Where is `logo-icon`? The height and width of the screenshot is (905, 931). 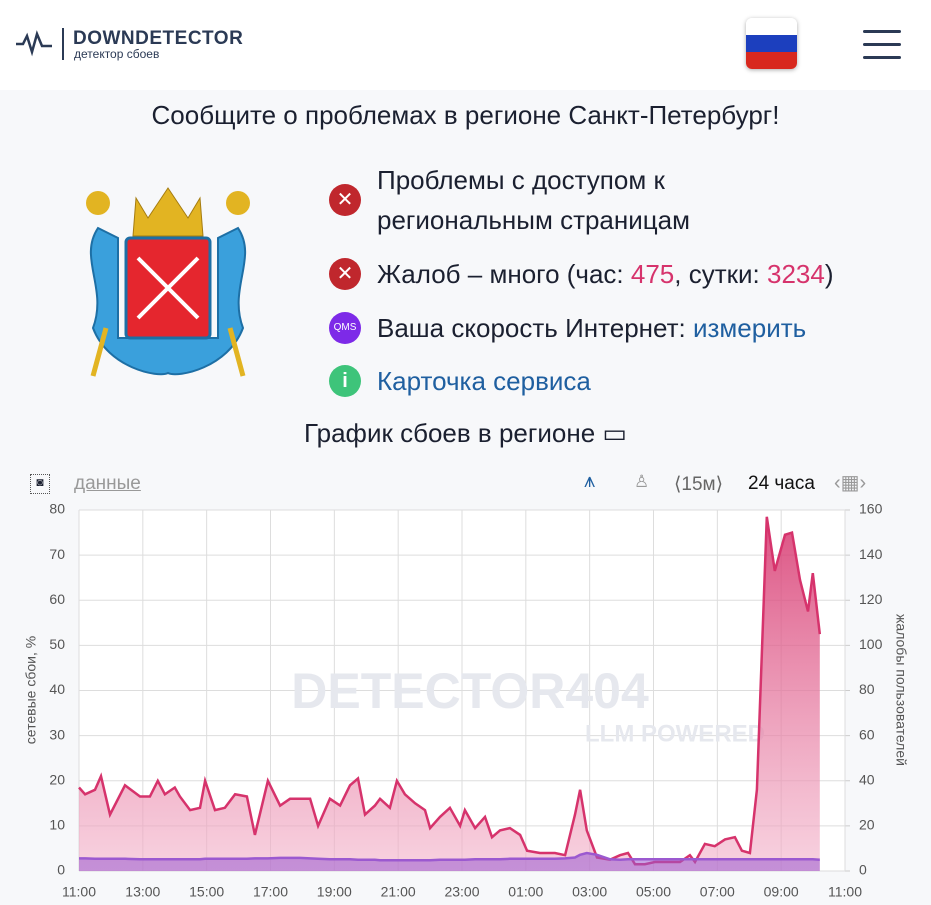
logo-icon is located at coordinates (34, 43).